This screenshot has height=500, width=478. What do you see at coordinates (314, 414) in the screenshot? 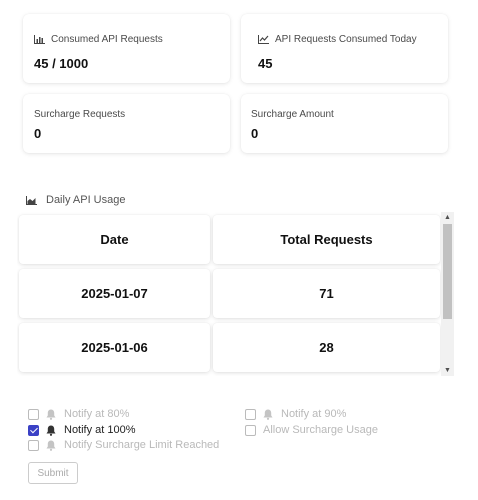
I see `option-label: Notify at 90%` at bounding box center [314, 414].